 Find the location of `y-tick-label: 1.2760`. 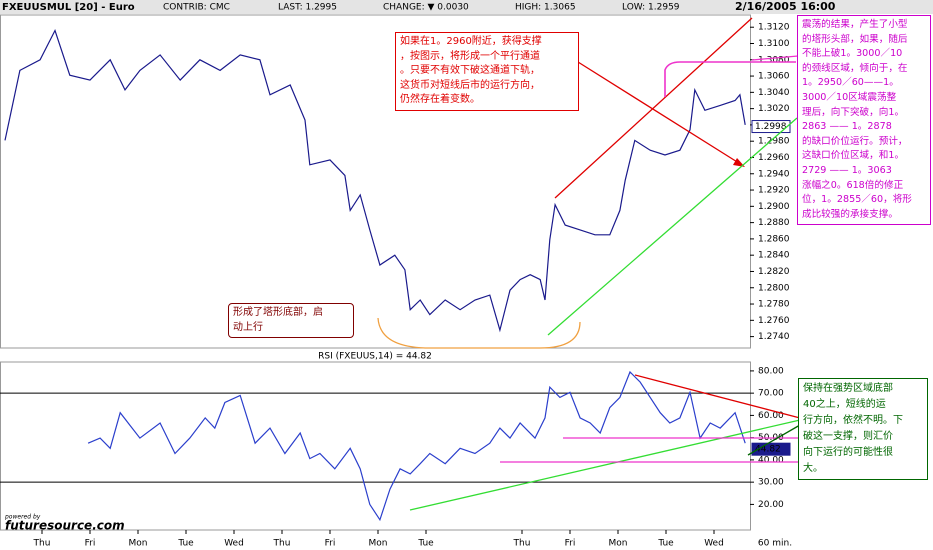

y-tick-label: 1.2760 is located at coordinates (774, 321).